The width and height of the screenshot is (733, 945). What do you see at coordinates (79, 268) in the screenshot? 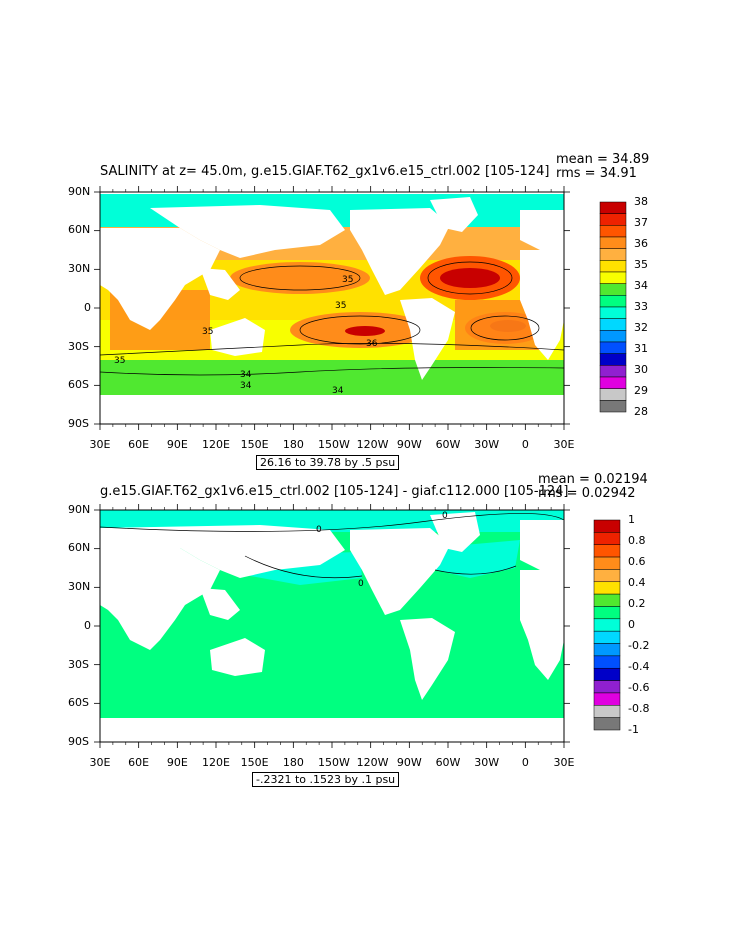
I see `panel1-lat-label: 30N` at bounding box center [79, 268].